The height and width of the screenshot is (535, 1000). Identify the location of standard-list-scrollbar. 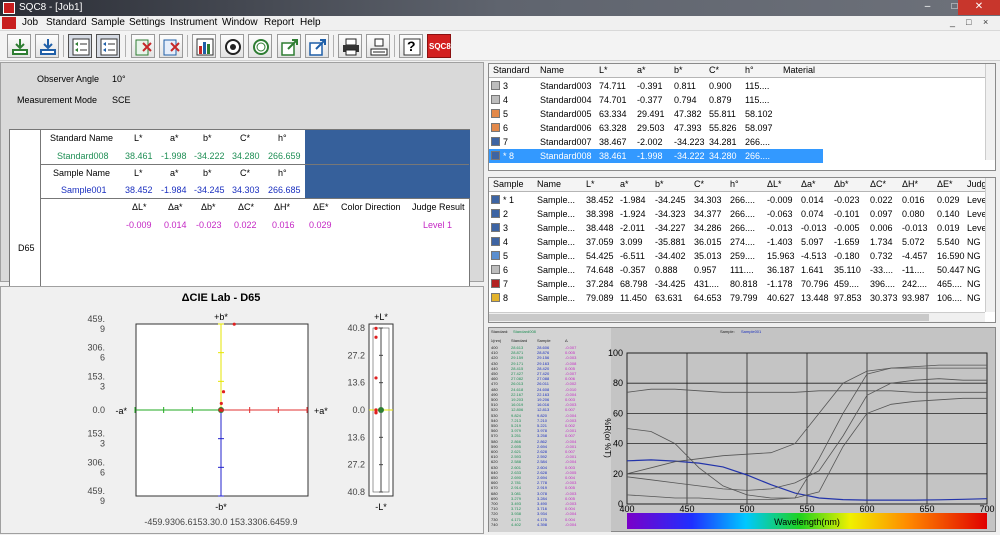
(990, 112).